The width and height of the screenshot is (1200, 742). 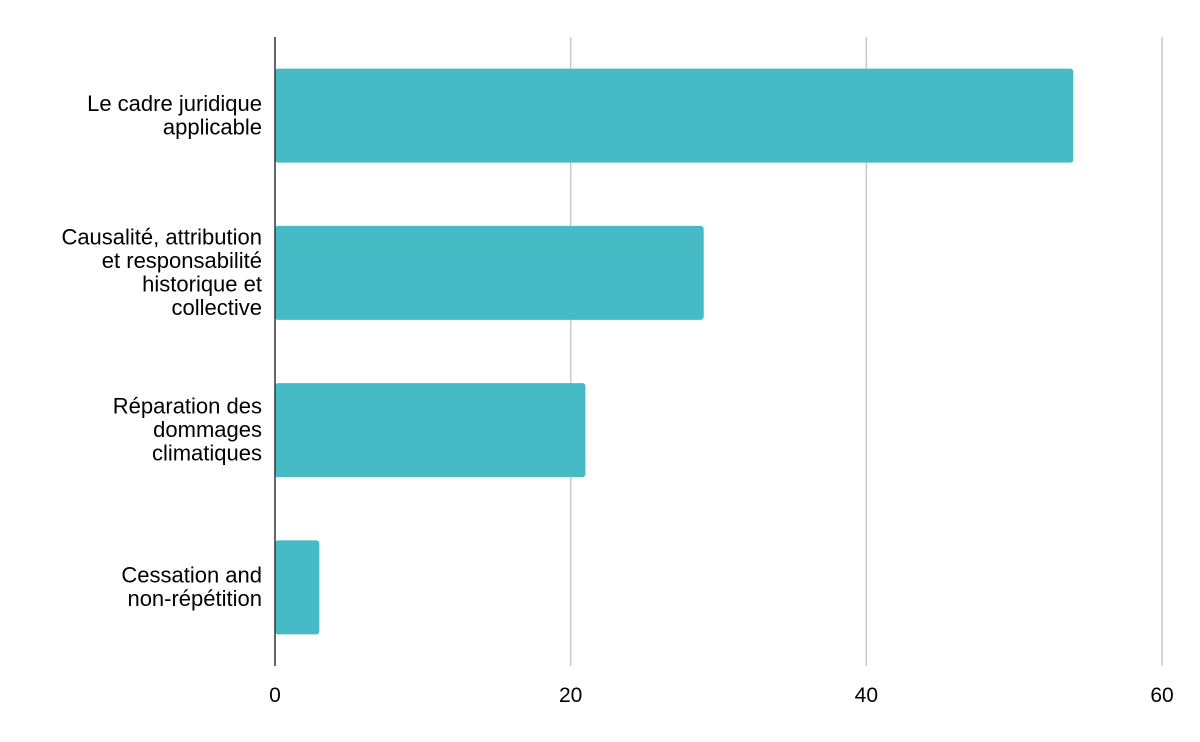 I want to click on category-label-line: climatiques, so click(x=207, y=453).